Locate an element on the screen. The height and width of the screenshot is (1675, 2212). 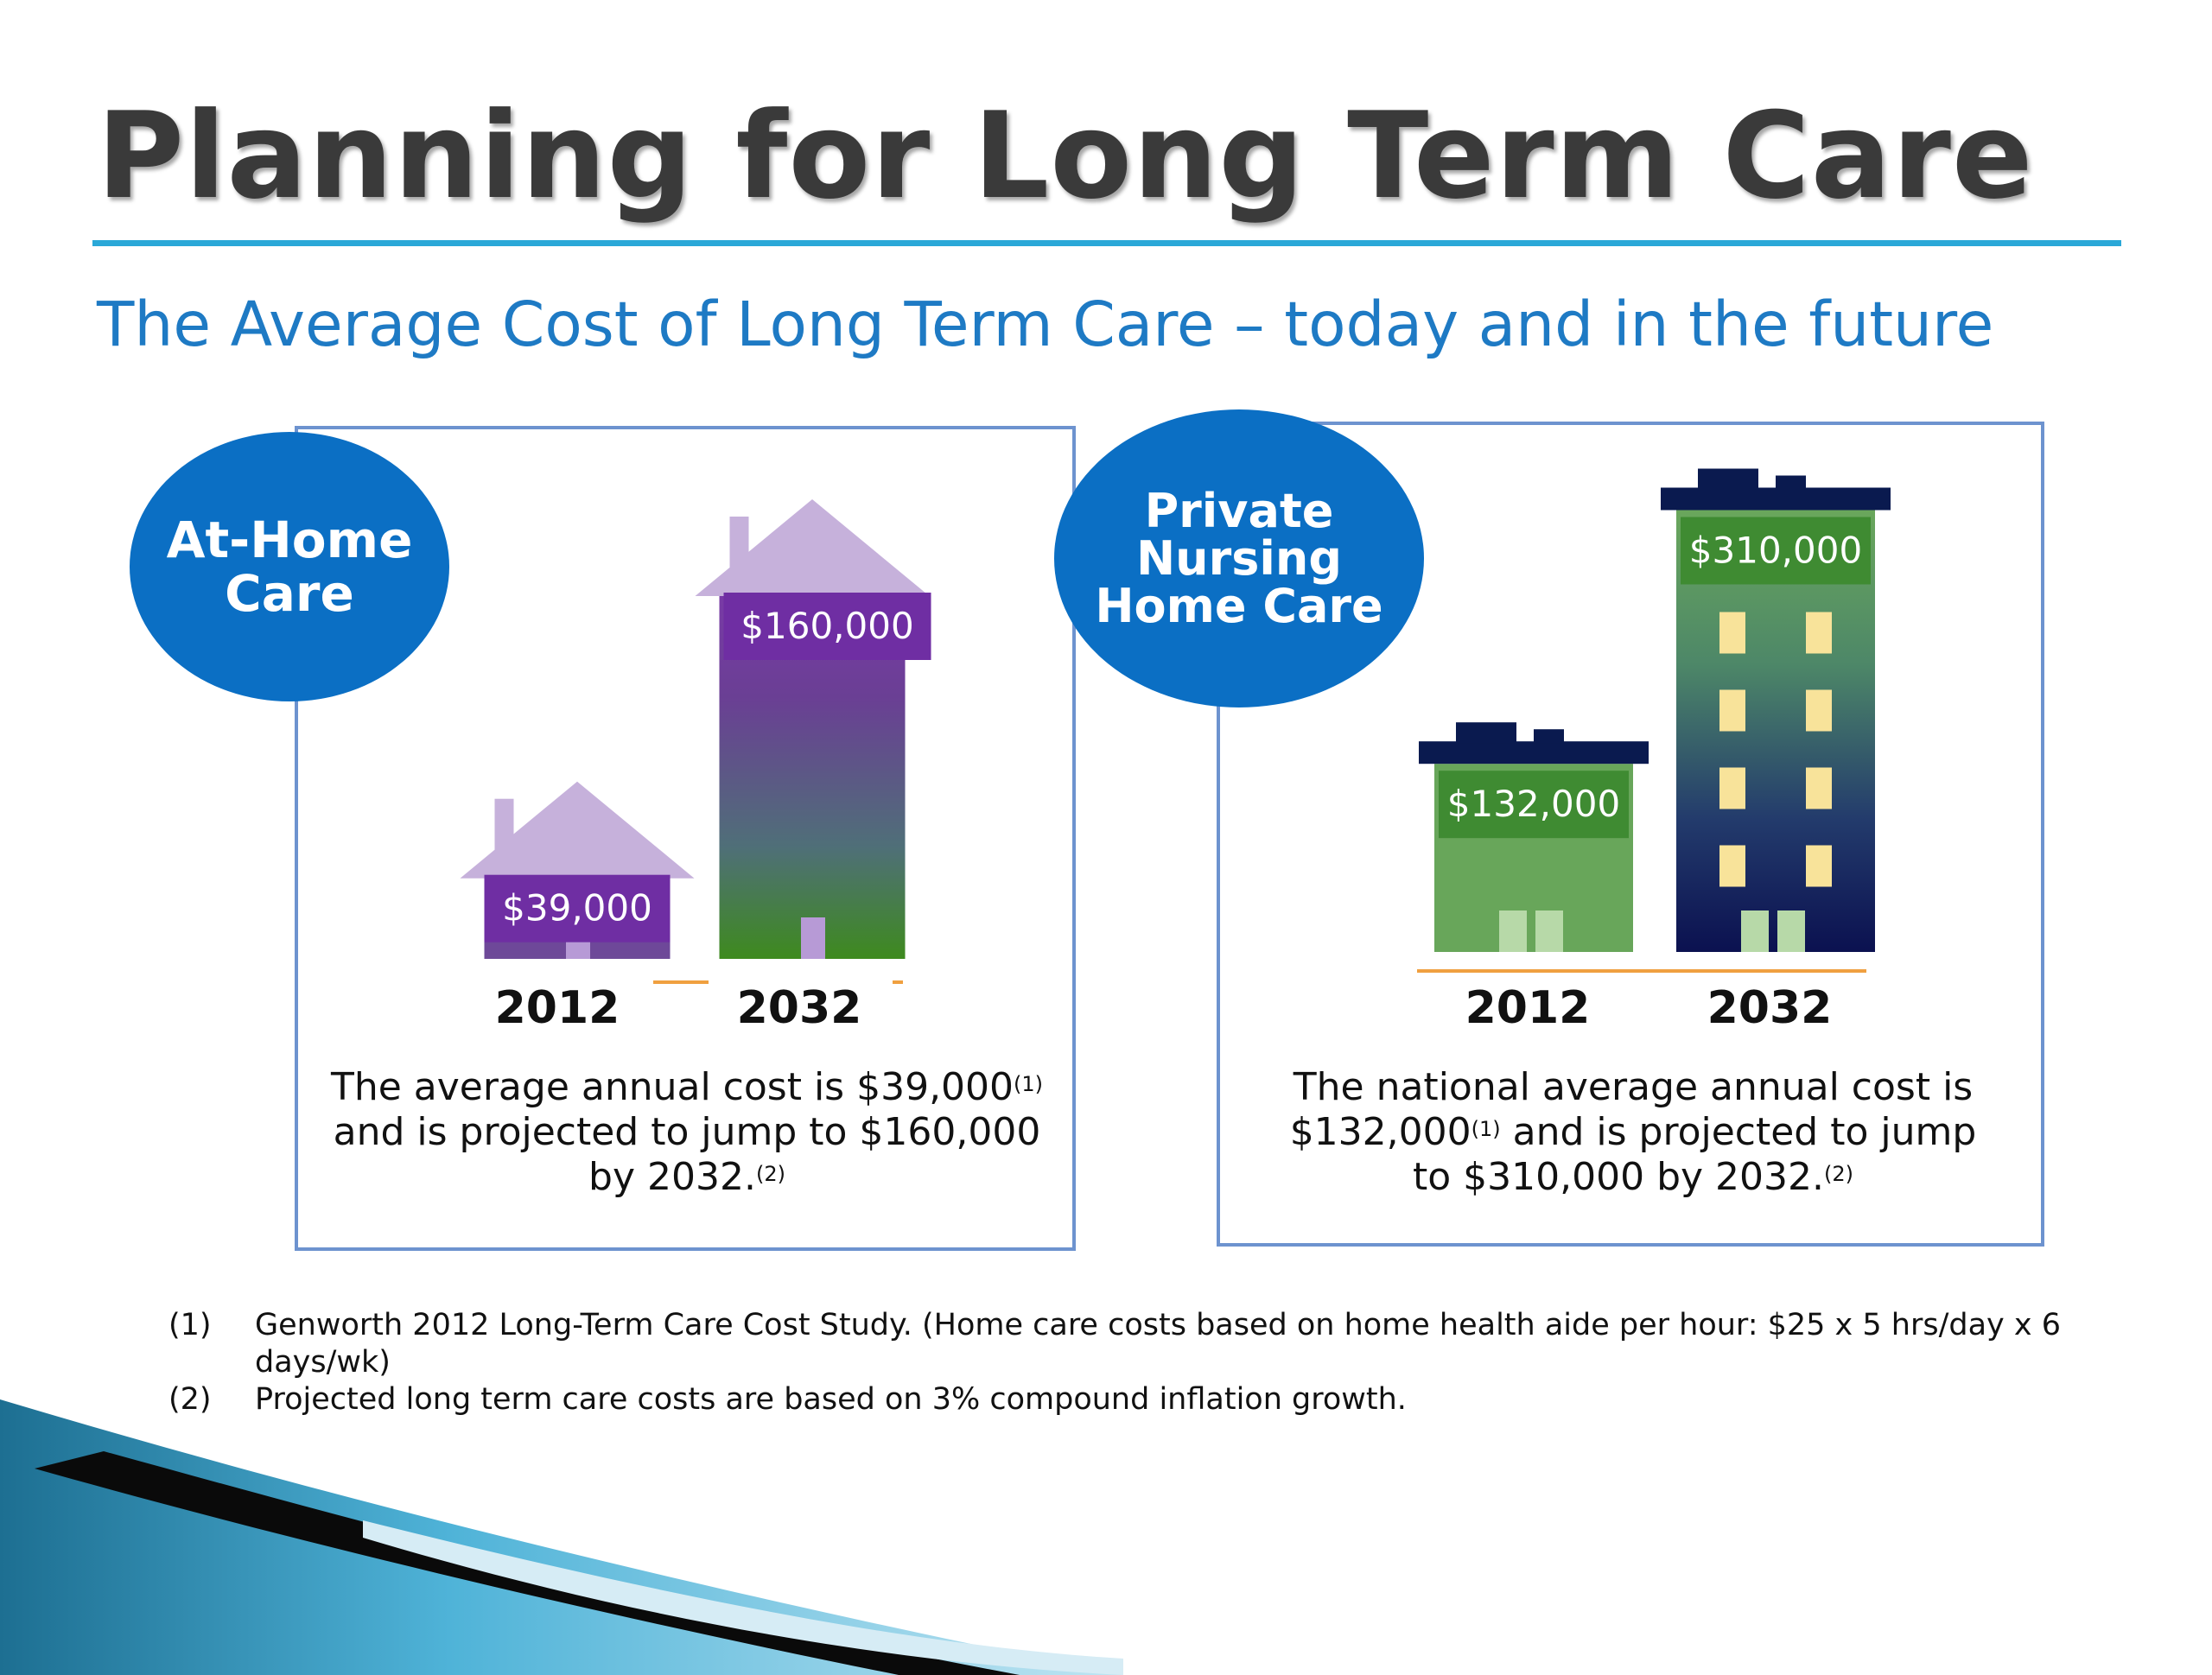
home-x-tick-2032: 2032 is located at coordinates (799, 1008).